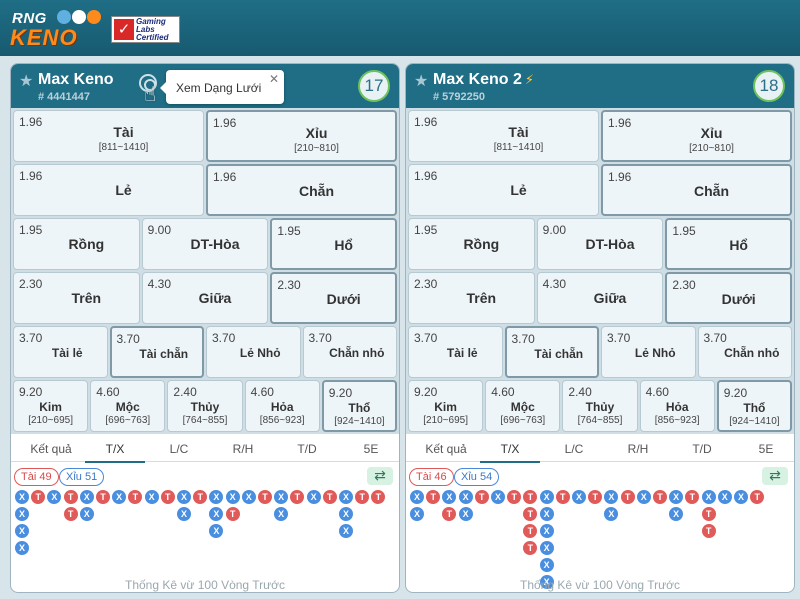 This screenshot has height=599, width=800. What do you see at coordinates (559, 354) in the screenshot?
I see `bet-name: Tài chẵn` at bounding box center [559, 354].